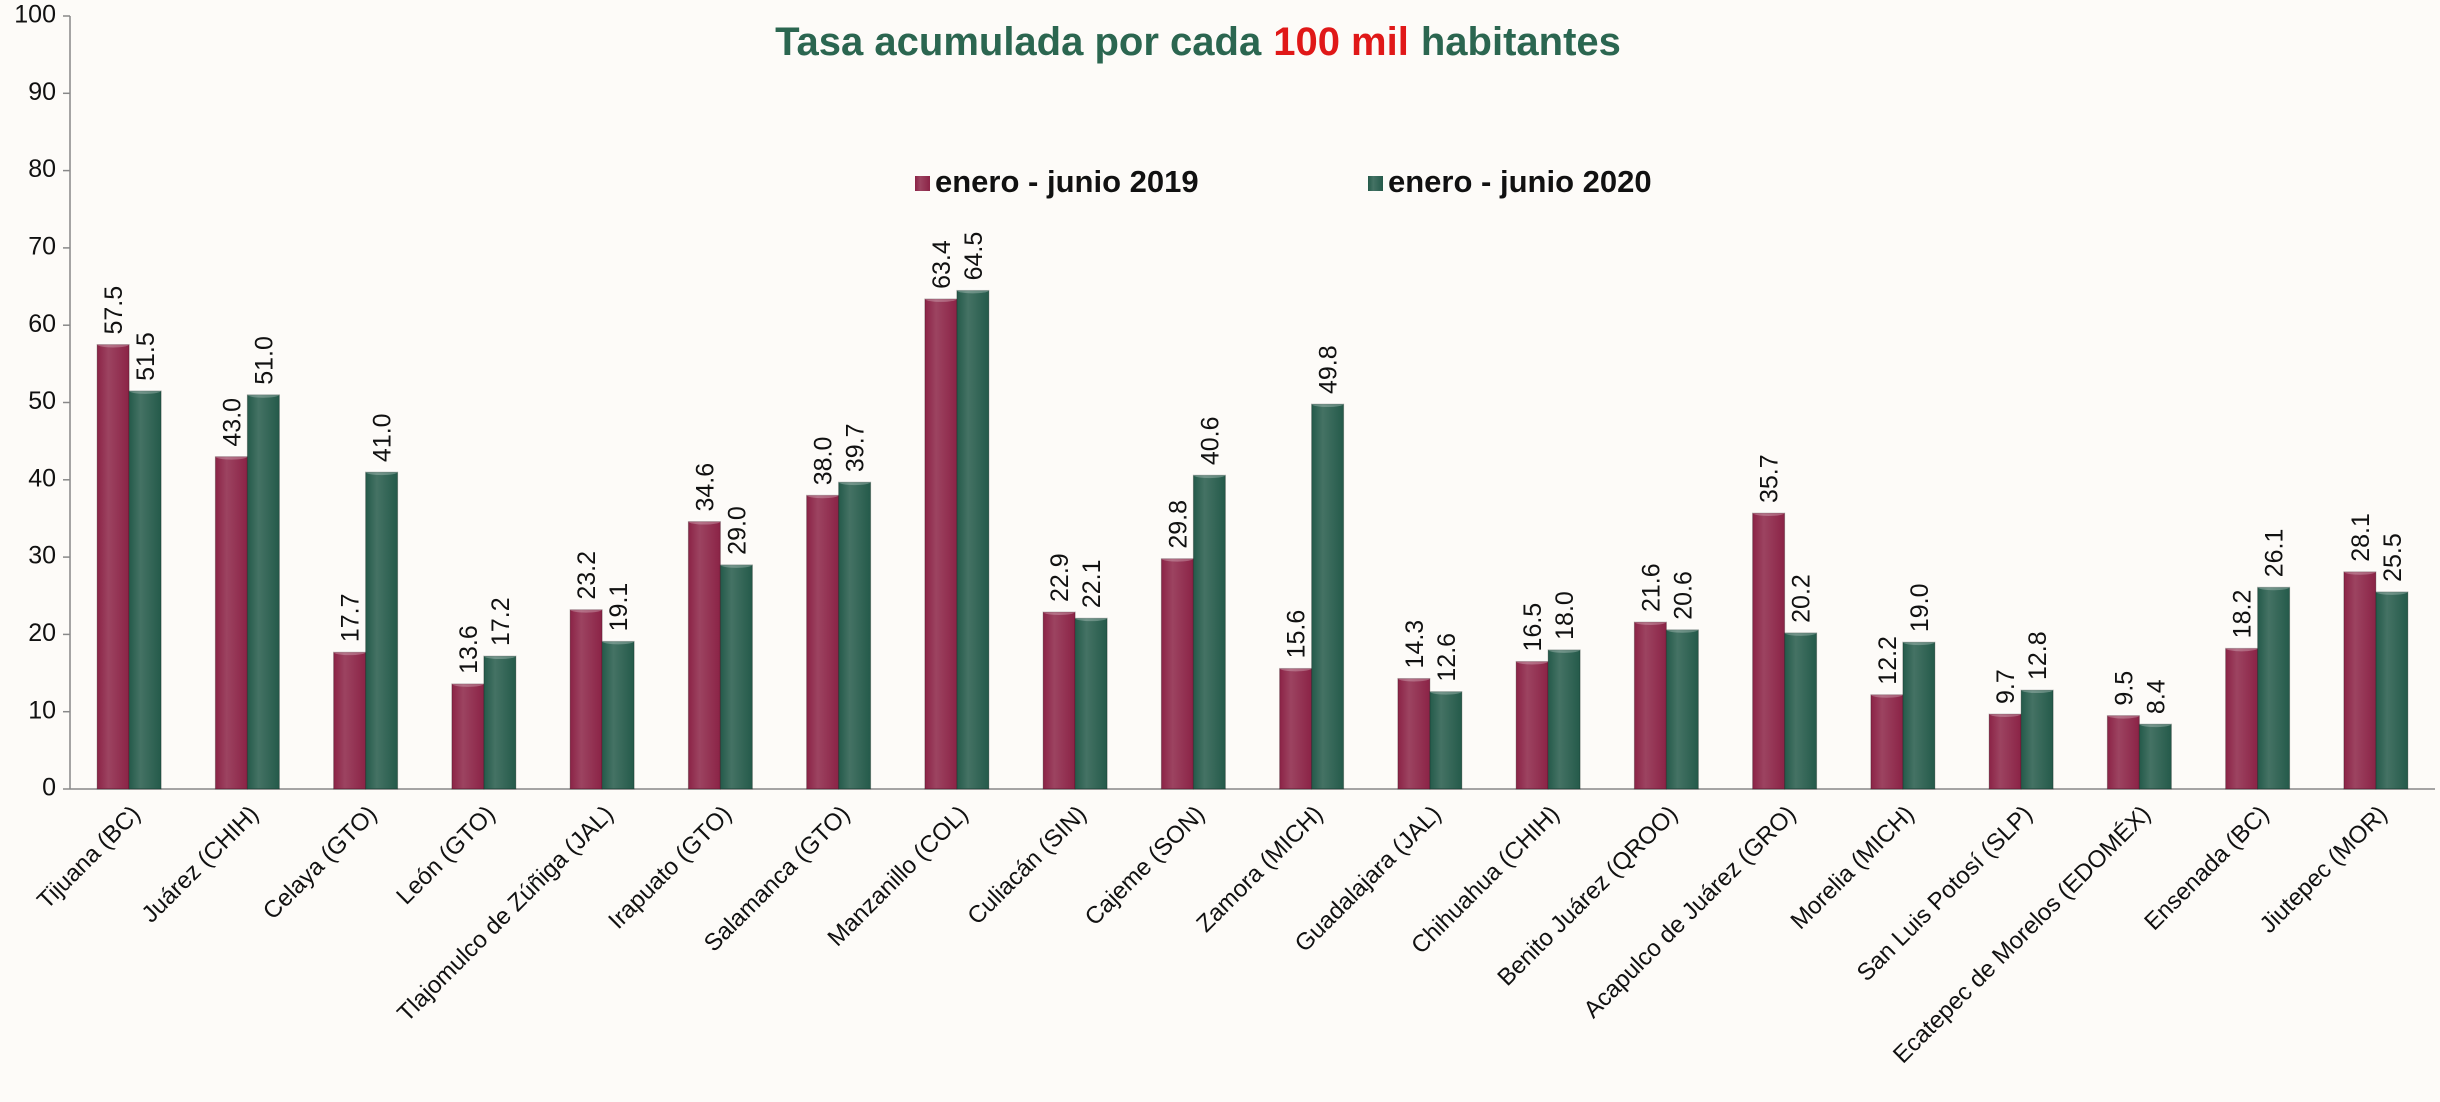 The height and width of the screenshot is (1102, 2440). Describe the element at coordinates (670, 868) in the screenshot. I see `x-tick-label: Irapuato (GTO)` at that location.